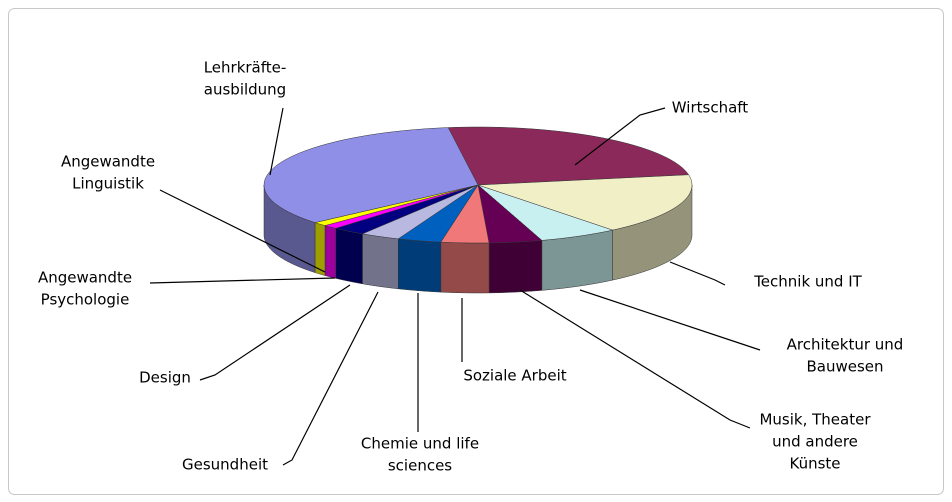  I want to click on slice-label: Musik, Theater, so click(815, 420).